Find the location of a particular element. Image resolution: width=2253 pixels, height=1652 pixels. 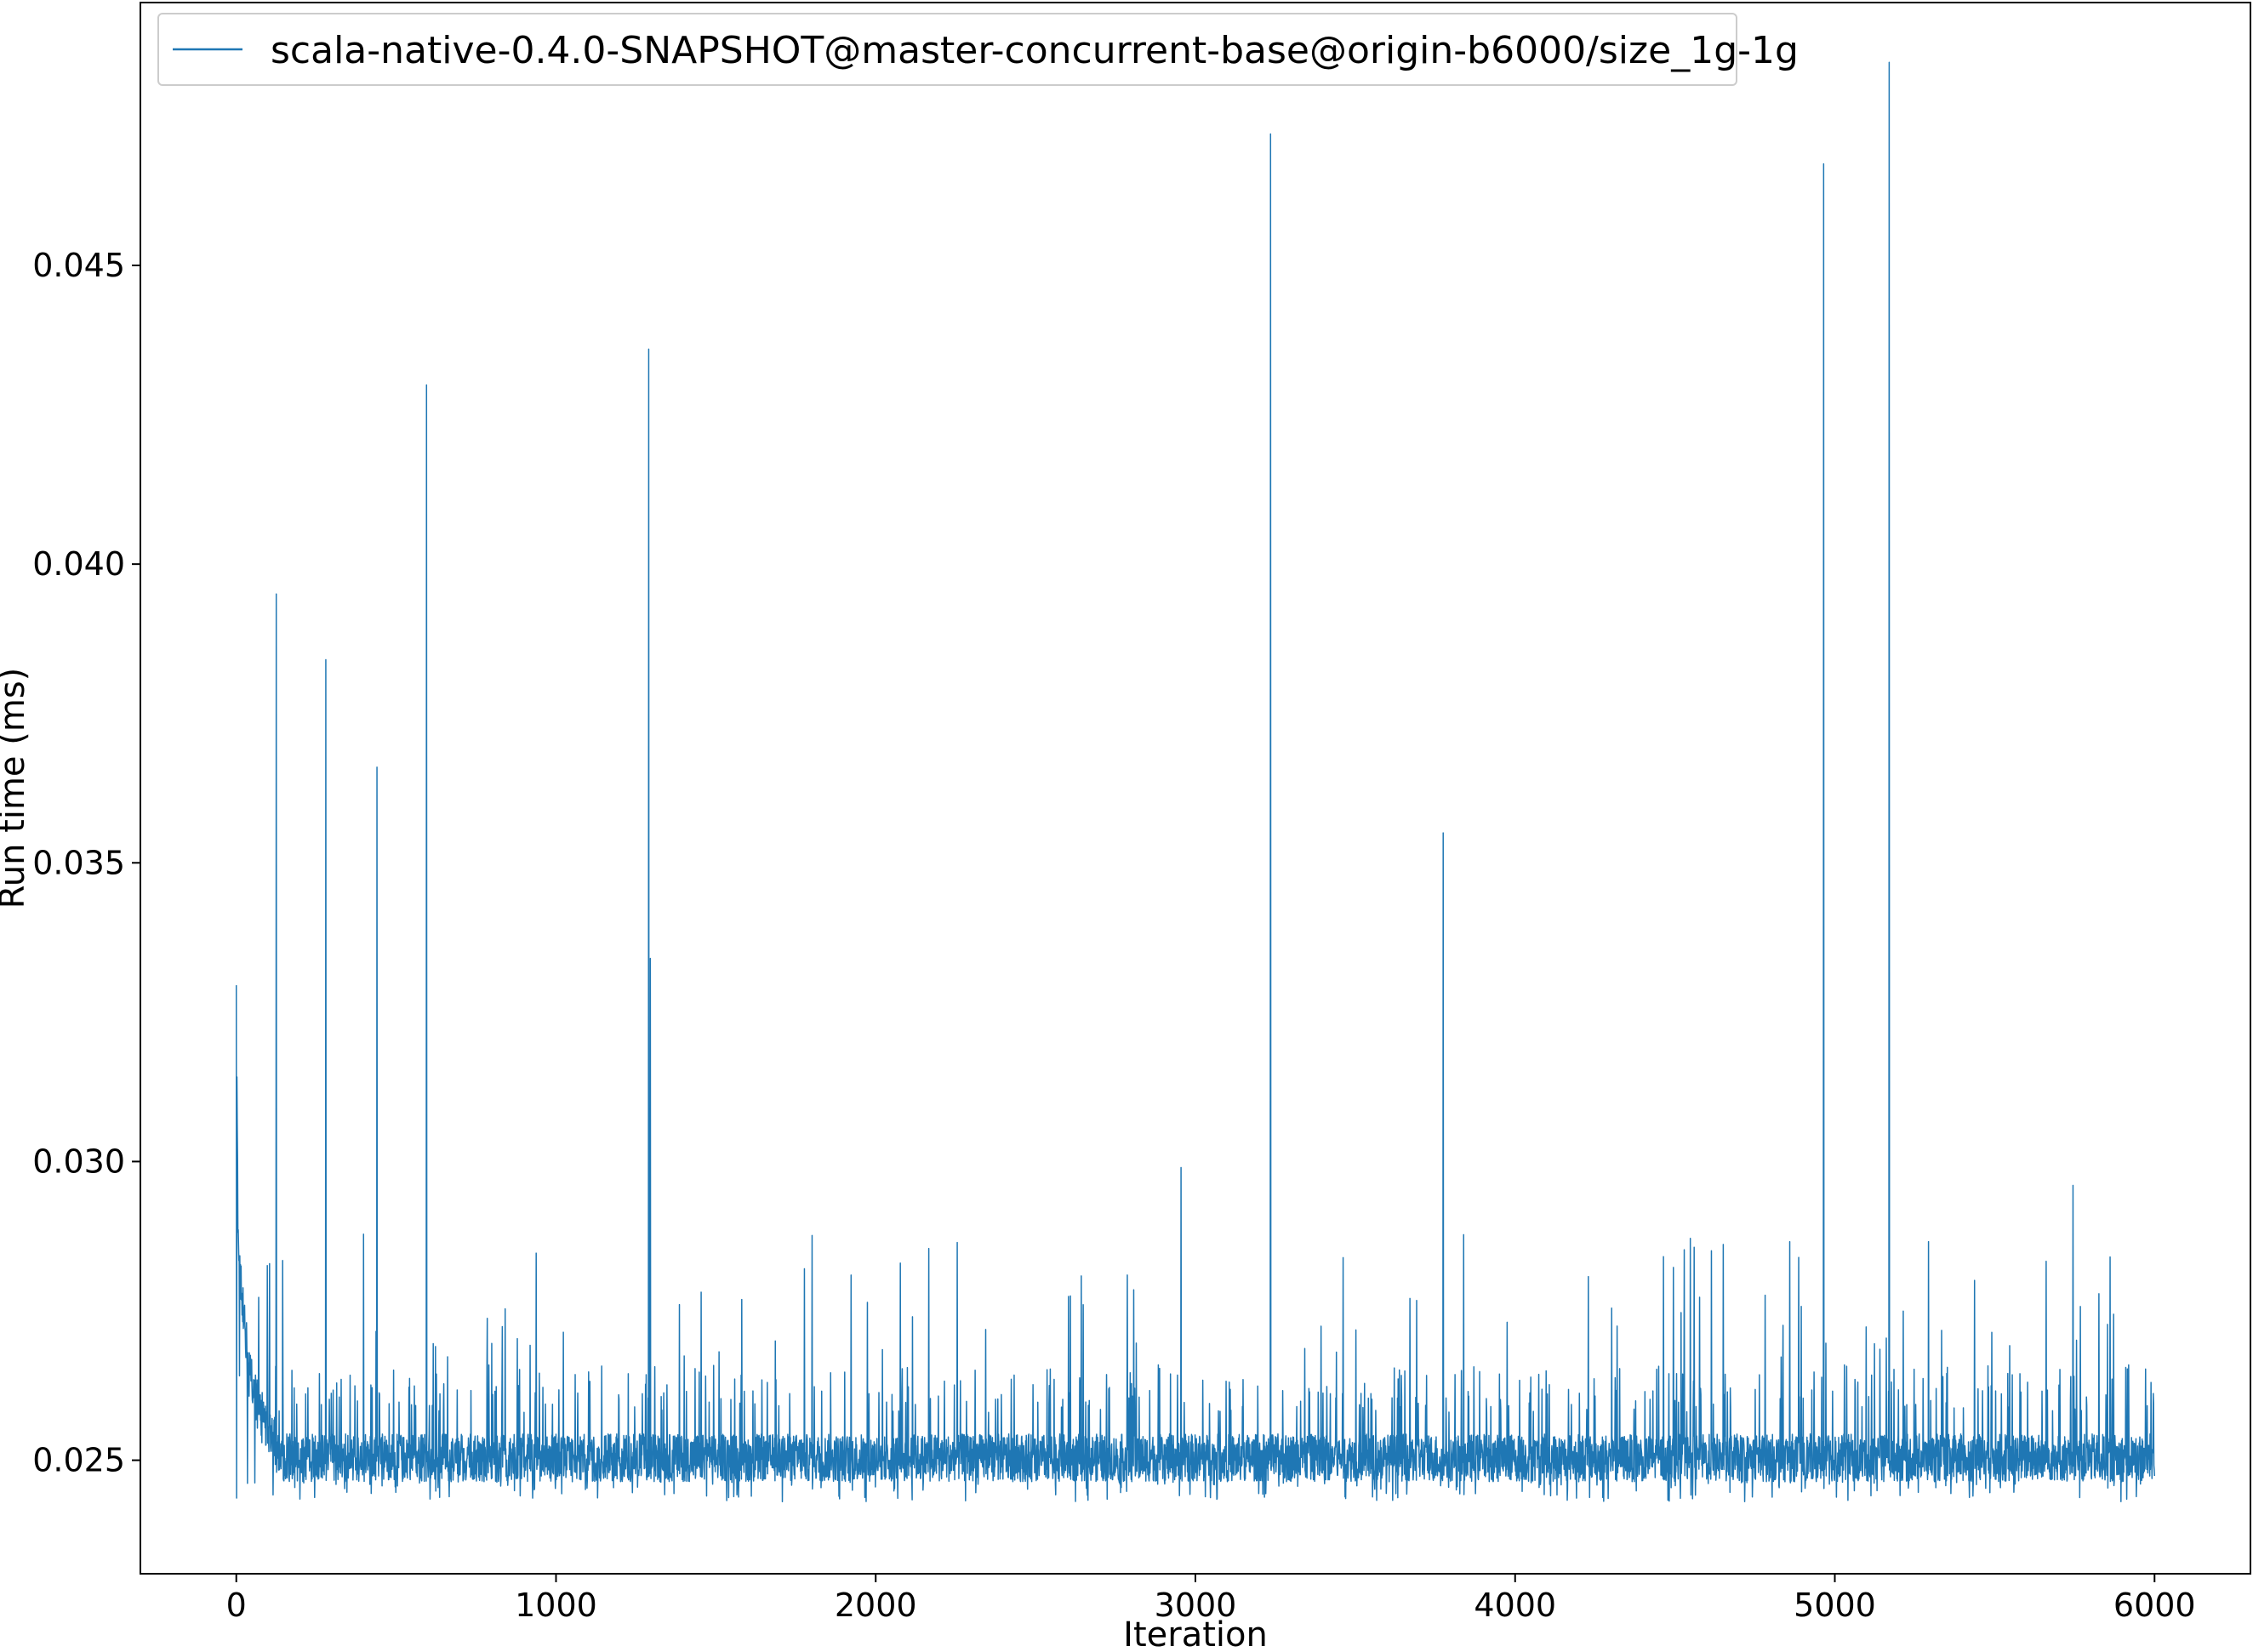

y-tick-label: 0.035 is located at coordinates (78, 862).